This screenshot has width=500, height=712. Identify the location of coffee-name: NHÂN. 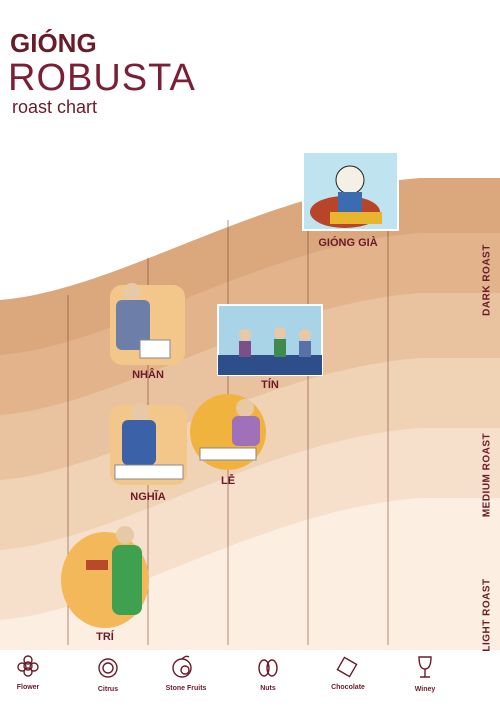
(148, 374).